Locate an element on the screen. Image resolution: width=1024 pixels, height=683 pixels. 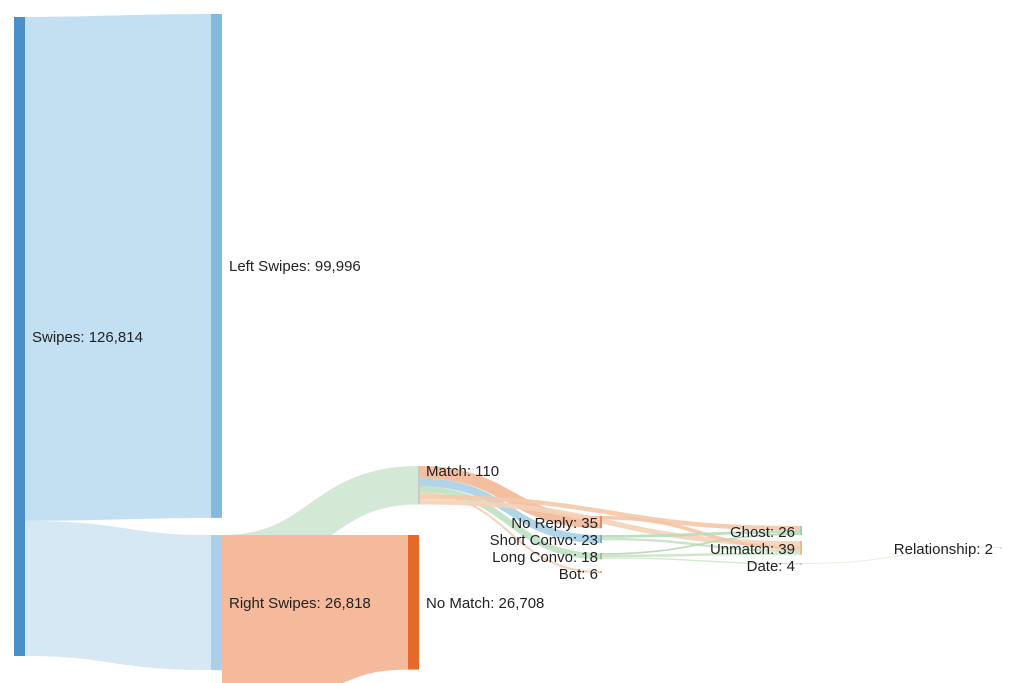
link-shortconvo-to-unmatch is located at coordinates (701, 545).